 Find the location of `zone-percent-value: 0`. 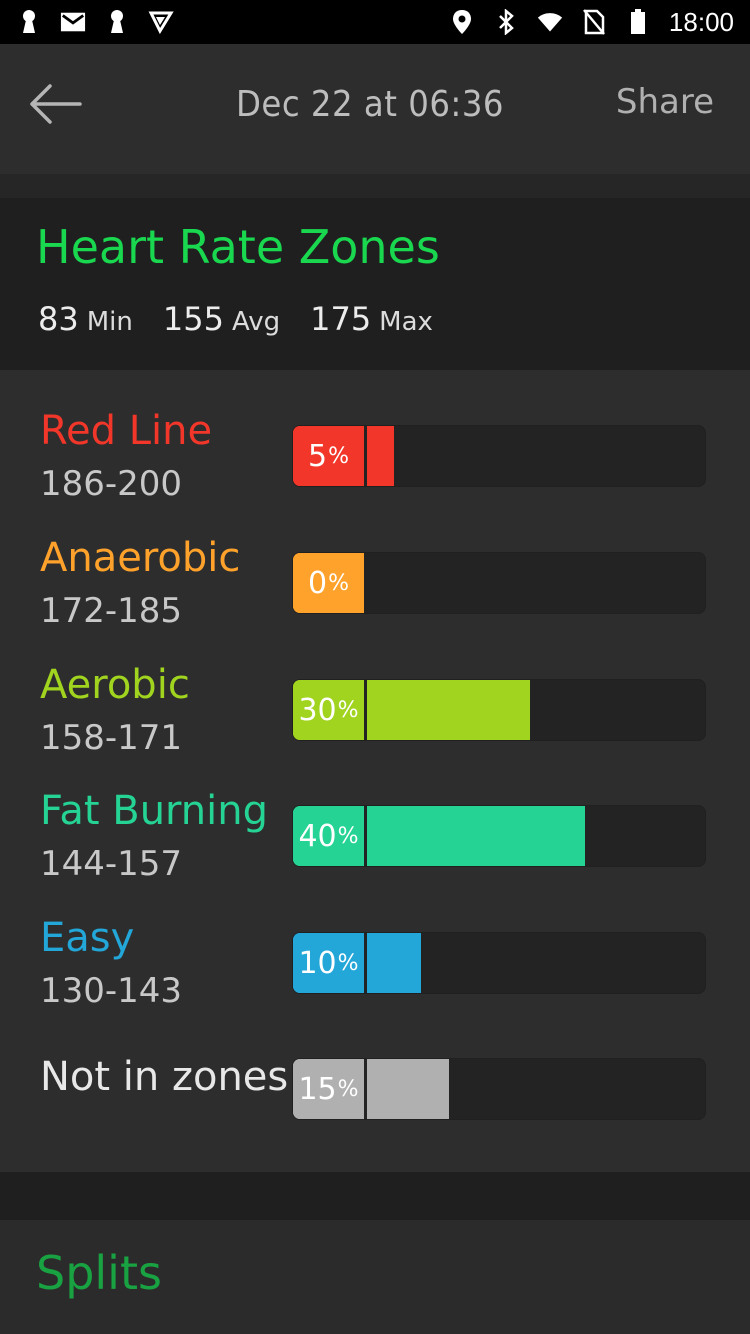

zone-percent-value: 0 is located at coordinates (318, 583).